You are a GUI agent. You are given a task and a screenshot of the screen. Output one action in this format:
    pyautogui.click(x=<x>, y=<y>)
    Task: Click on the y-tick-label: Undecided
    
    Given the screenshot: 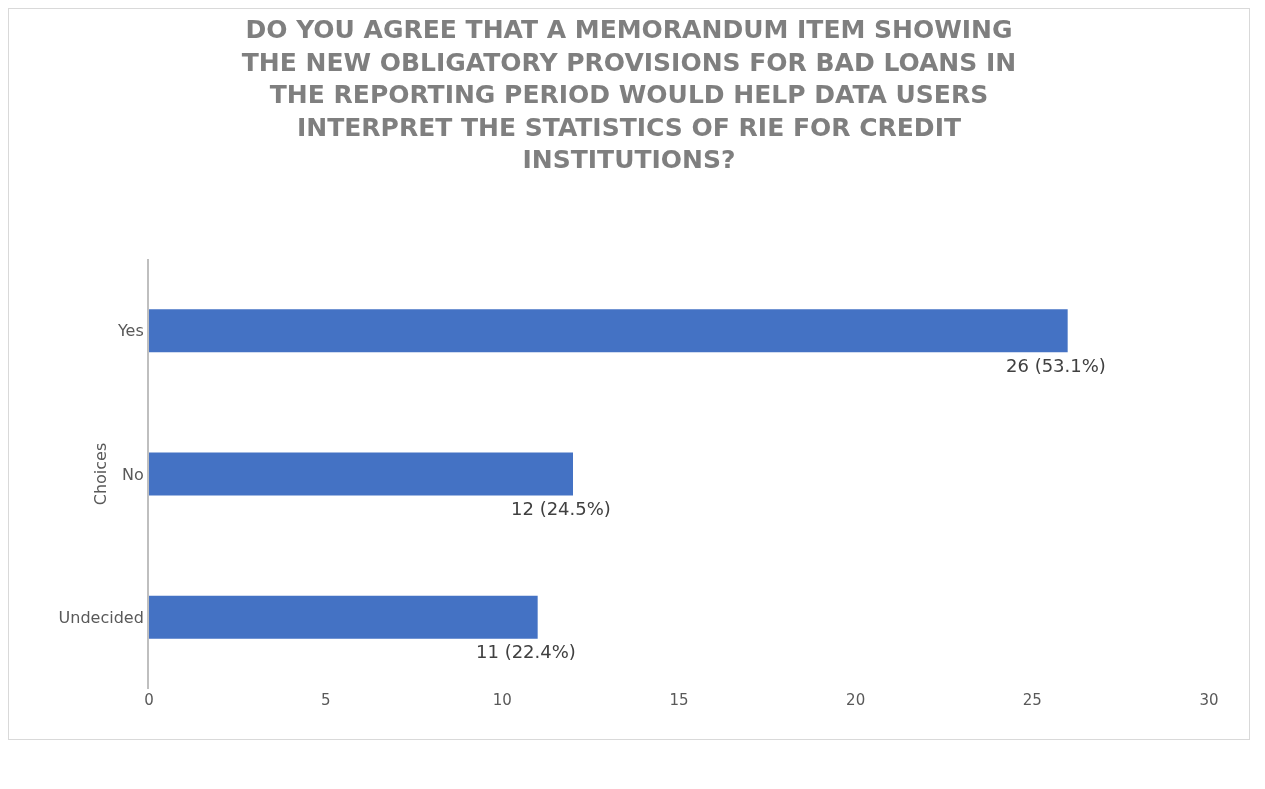 What is the action you would take?
    pyautogui.click(x=101, y=617)
    